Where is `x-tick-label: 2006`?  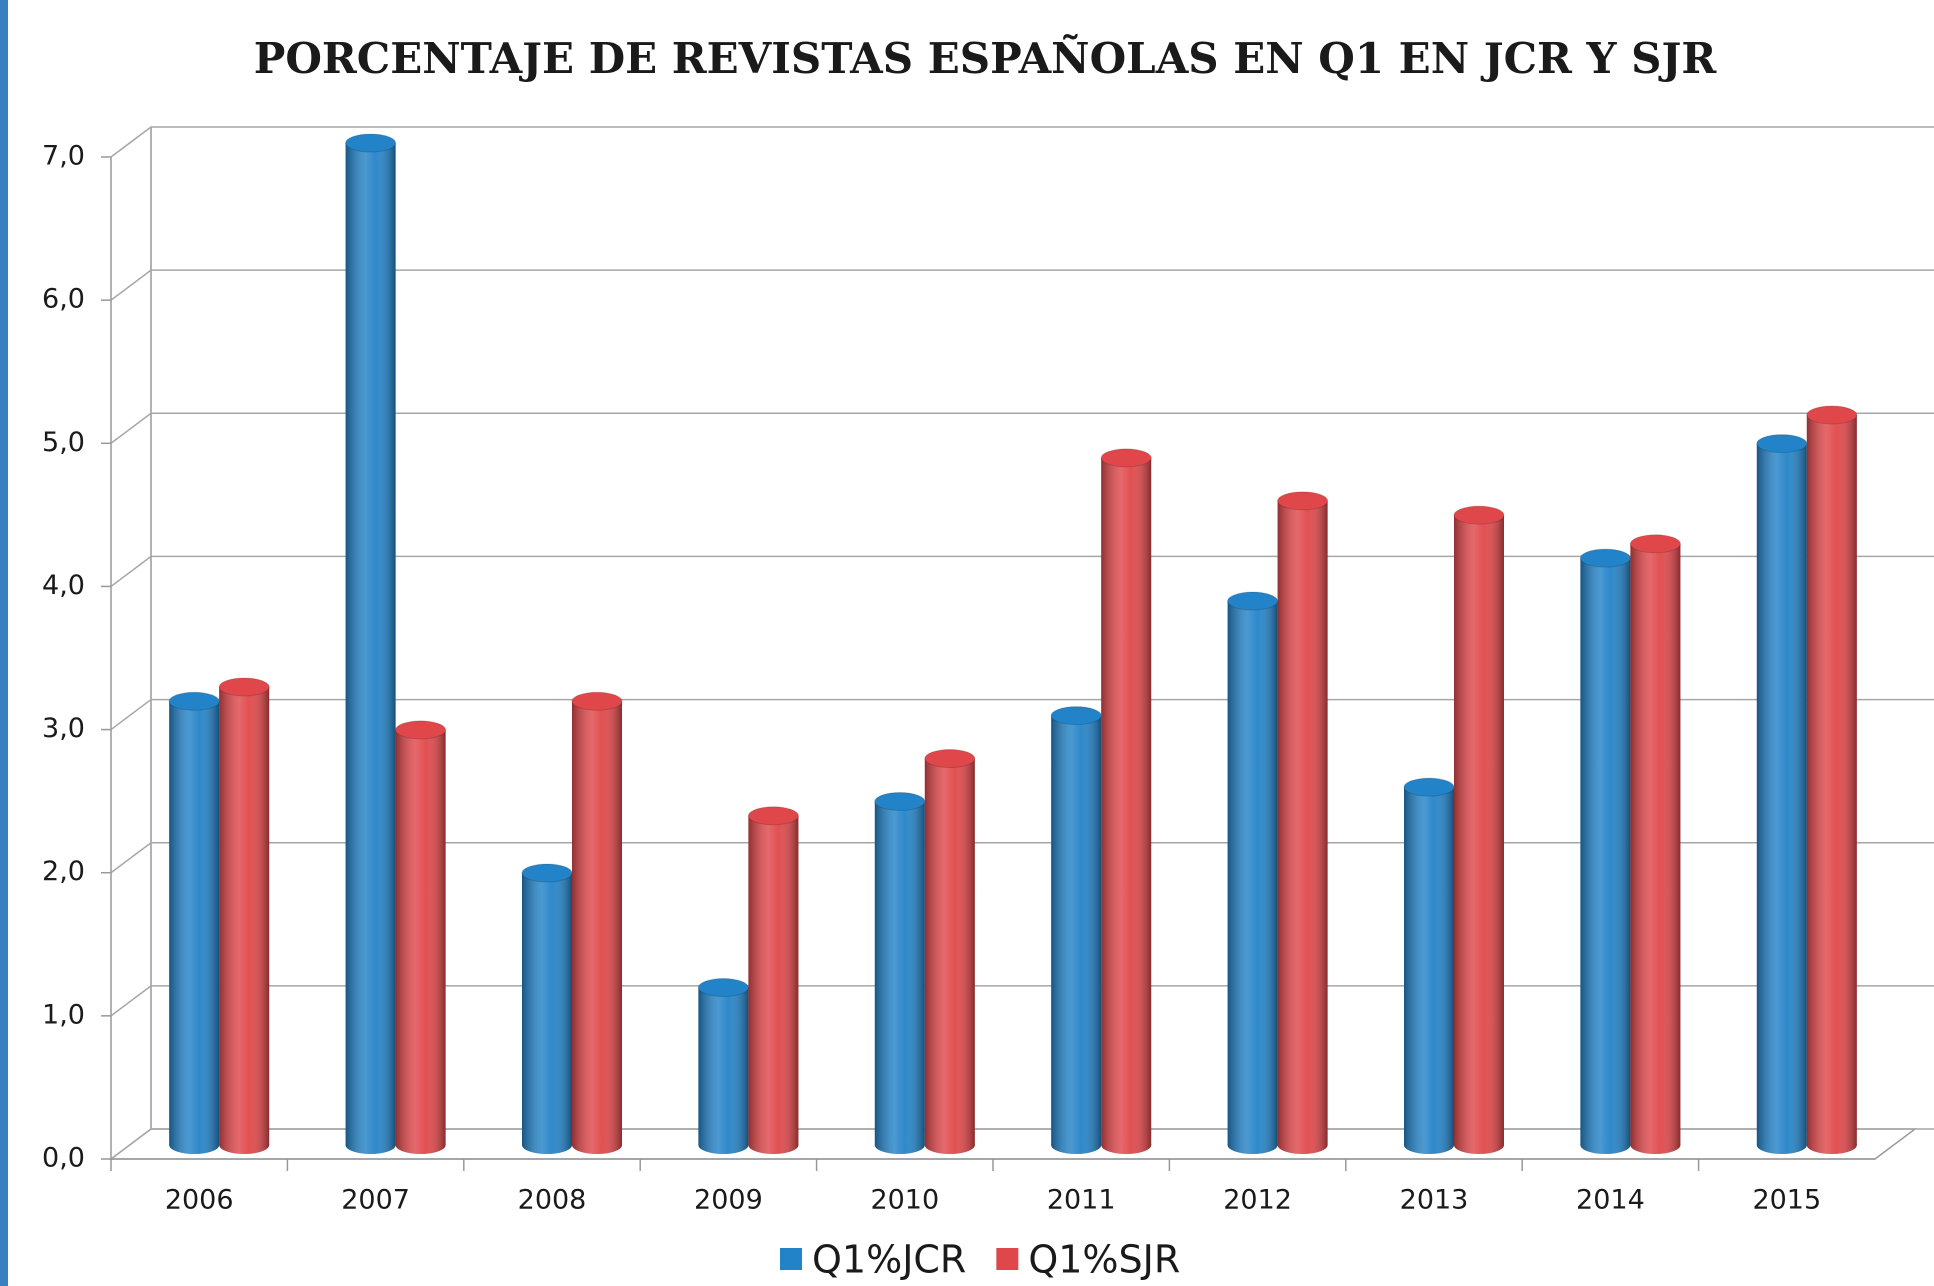 x-tick-label: 2006 is located at coordinates (199, 1200).